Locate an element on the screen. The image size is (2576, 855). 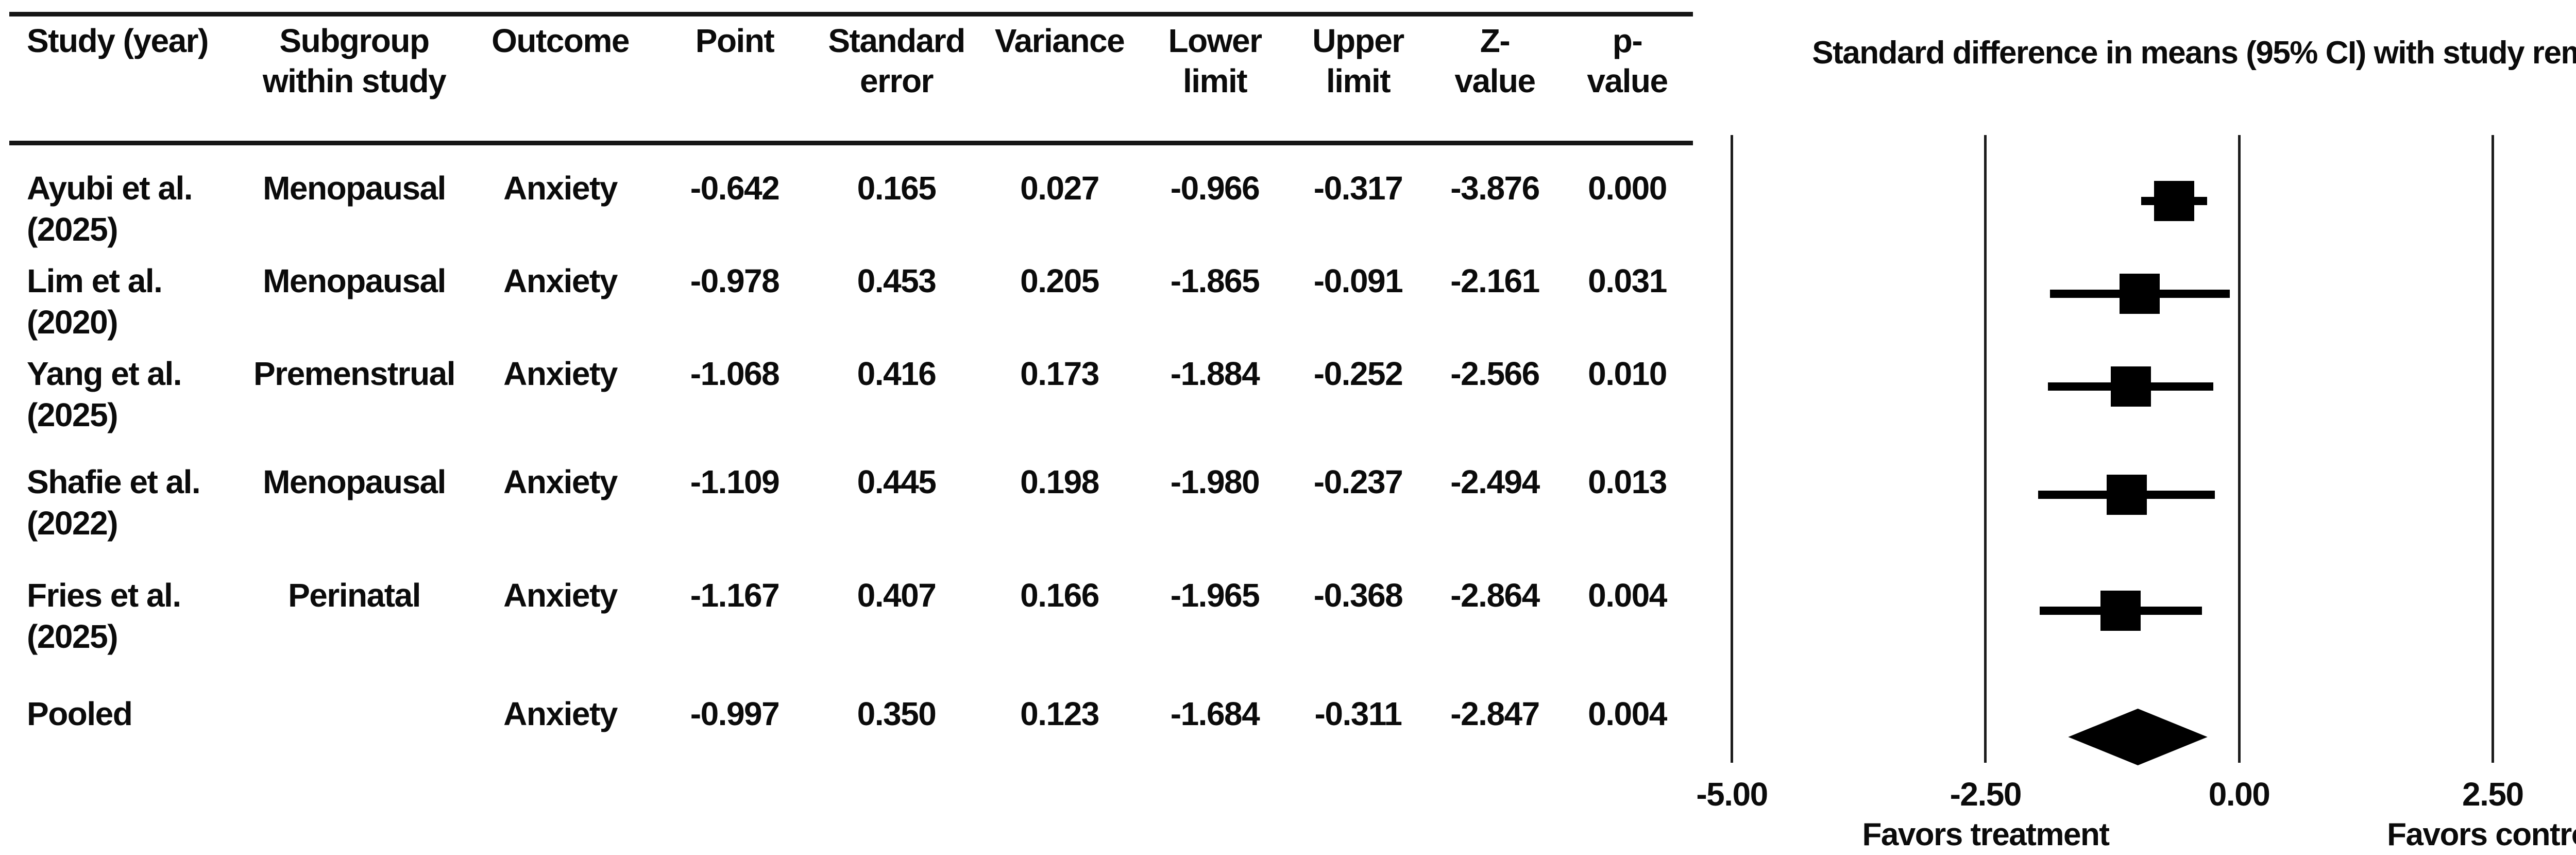
cell-point: -1.109 is located at coordinates (735, 482).